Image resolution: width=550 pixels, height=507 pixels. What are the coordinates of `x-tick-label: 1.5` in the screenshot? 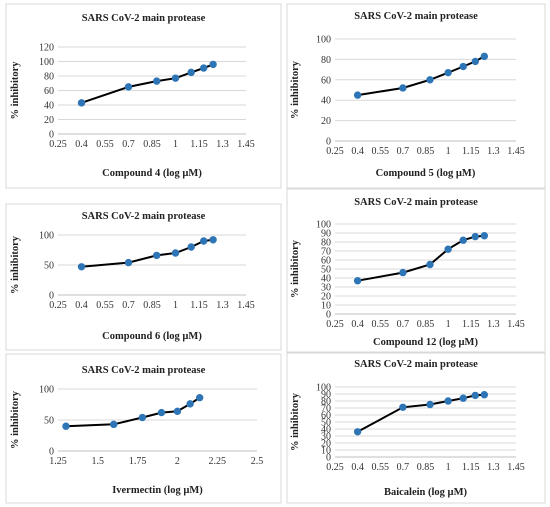 It's located at (98, 461).